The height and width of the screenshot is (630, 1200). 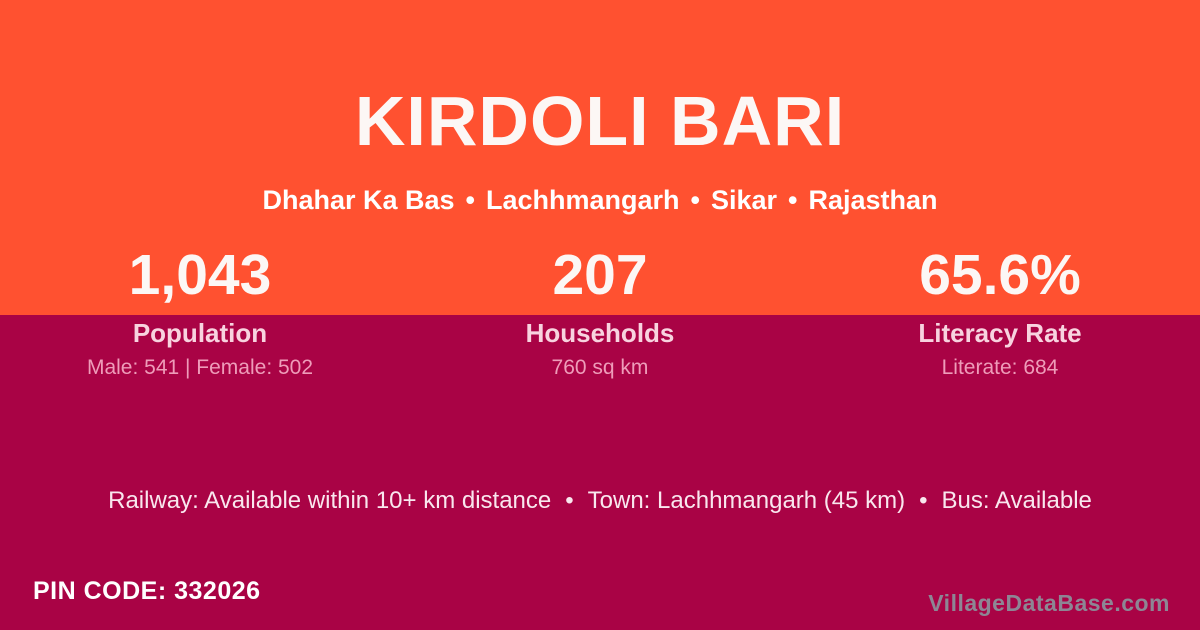 What do you see at coordinates (200, 310) in the screenshot?
I see `stat-population: 1,043 Population Male: 541 | Female: 502` at bounding box center [200, 310].